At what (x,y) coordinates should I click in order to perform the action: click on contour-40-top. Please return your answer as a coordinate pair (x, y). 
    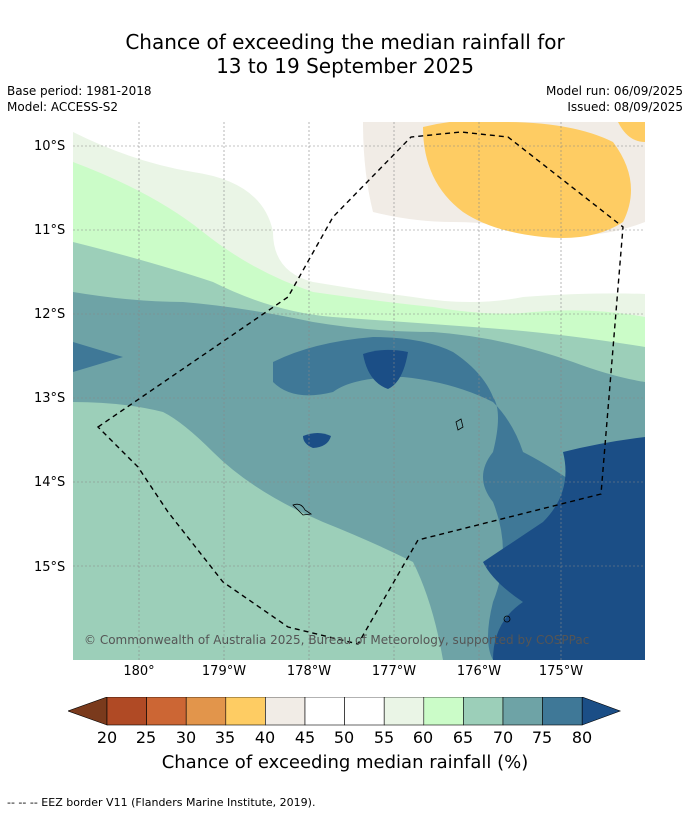
    Looking at the image, I should click on (631, 132).